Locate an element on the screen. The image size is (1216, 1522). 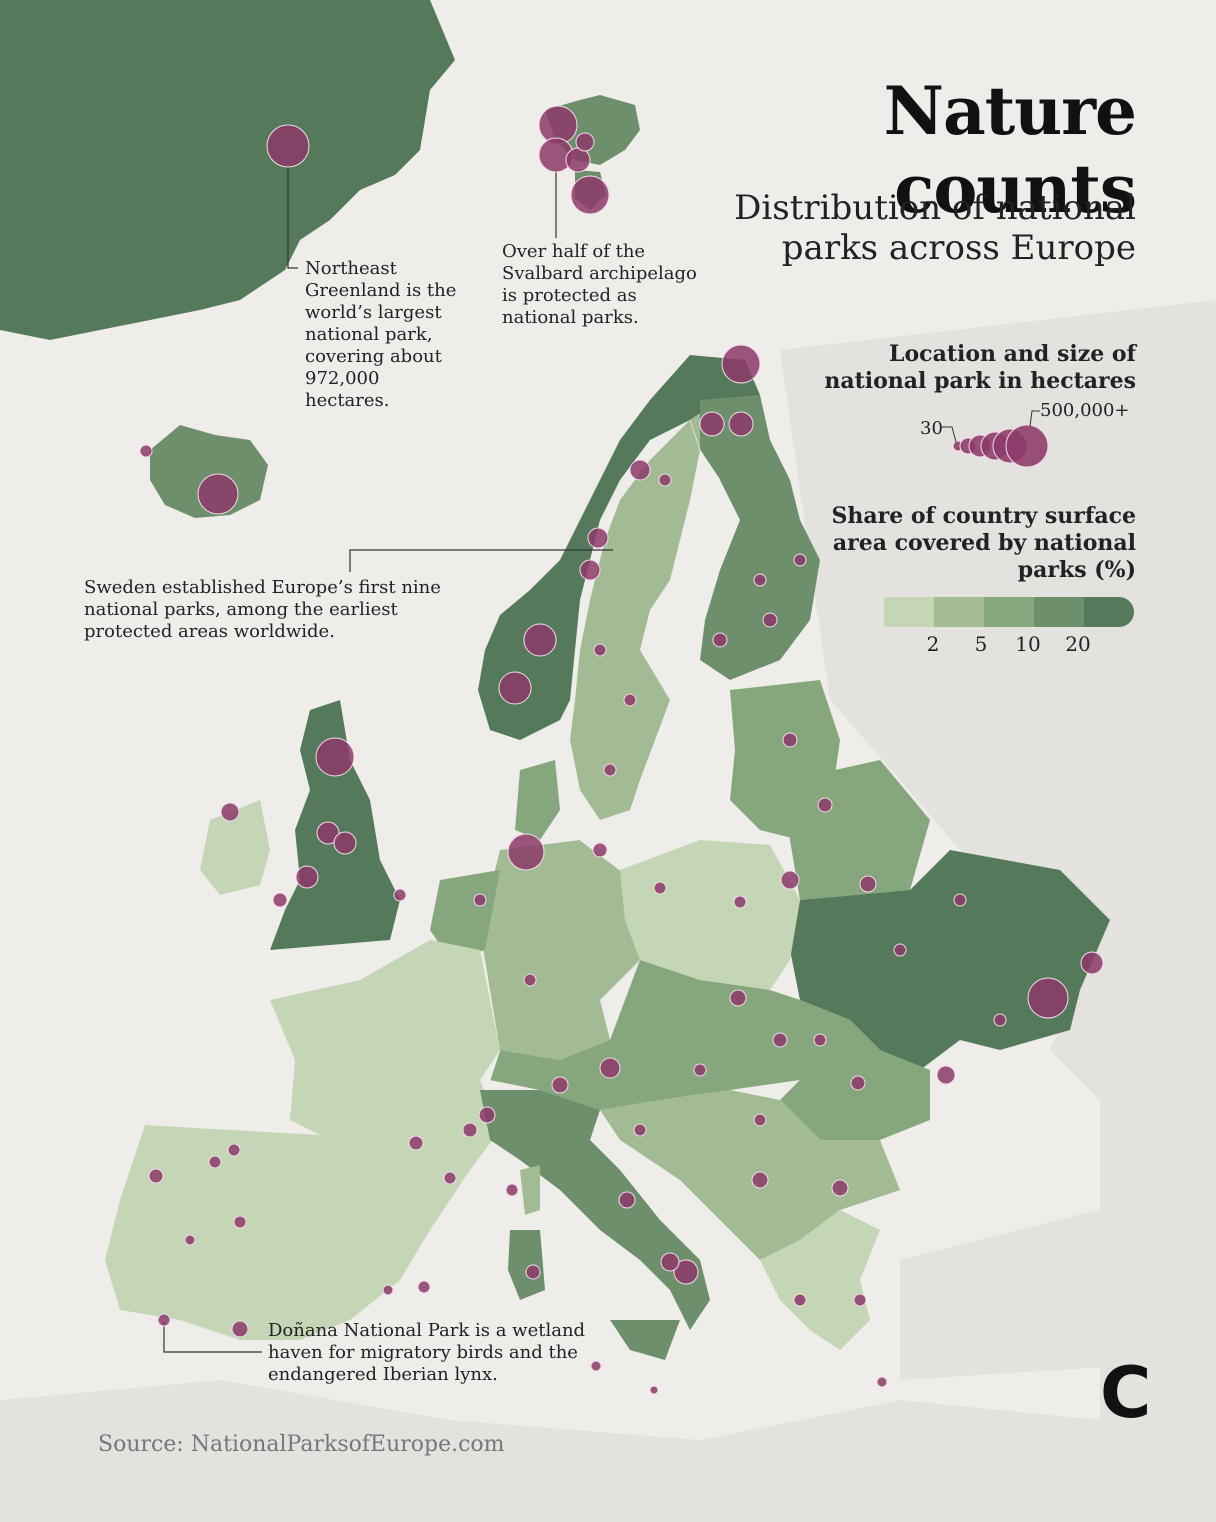
share-tick: 5 is located at coordinates (981, 644).